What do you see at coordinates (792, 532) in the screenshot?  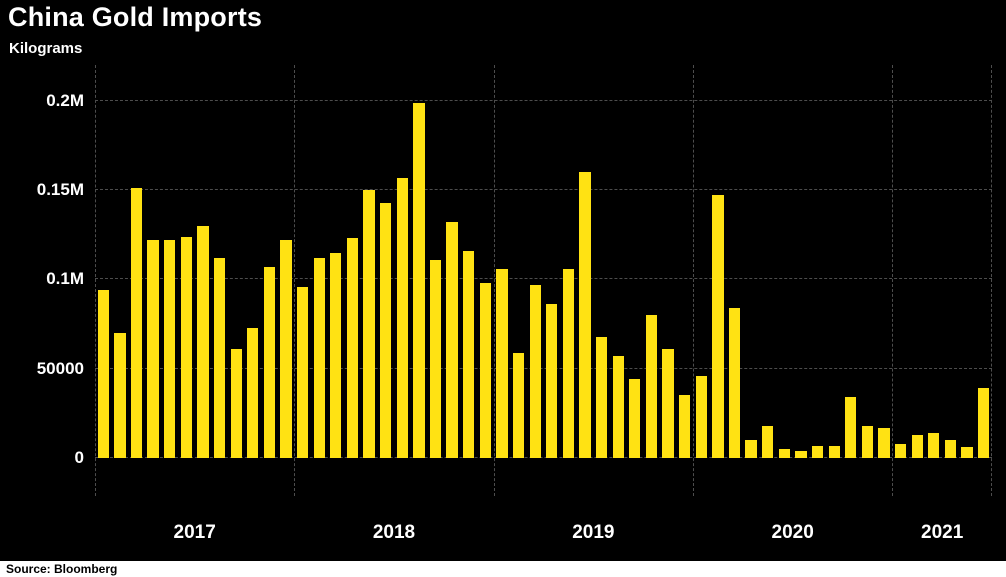 I see `x-axis-year-label: 2020` at bounding box center [792, 532].